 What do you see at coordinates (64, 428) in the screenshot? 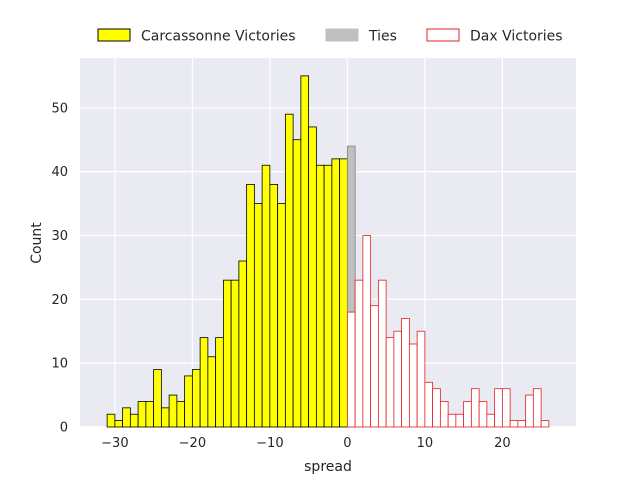
I see `y-tick-label: 0` at bounding box center [64, 428].